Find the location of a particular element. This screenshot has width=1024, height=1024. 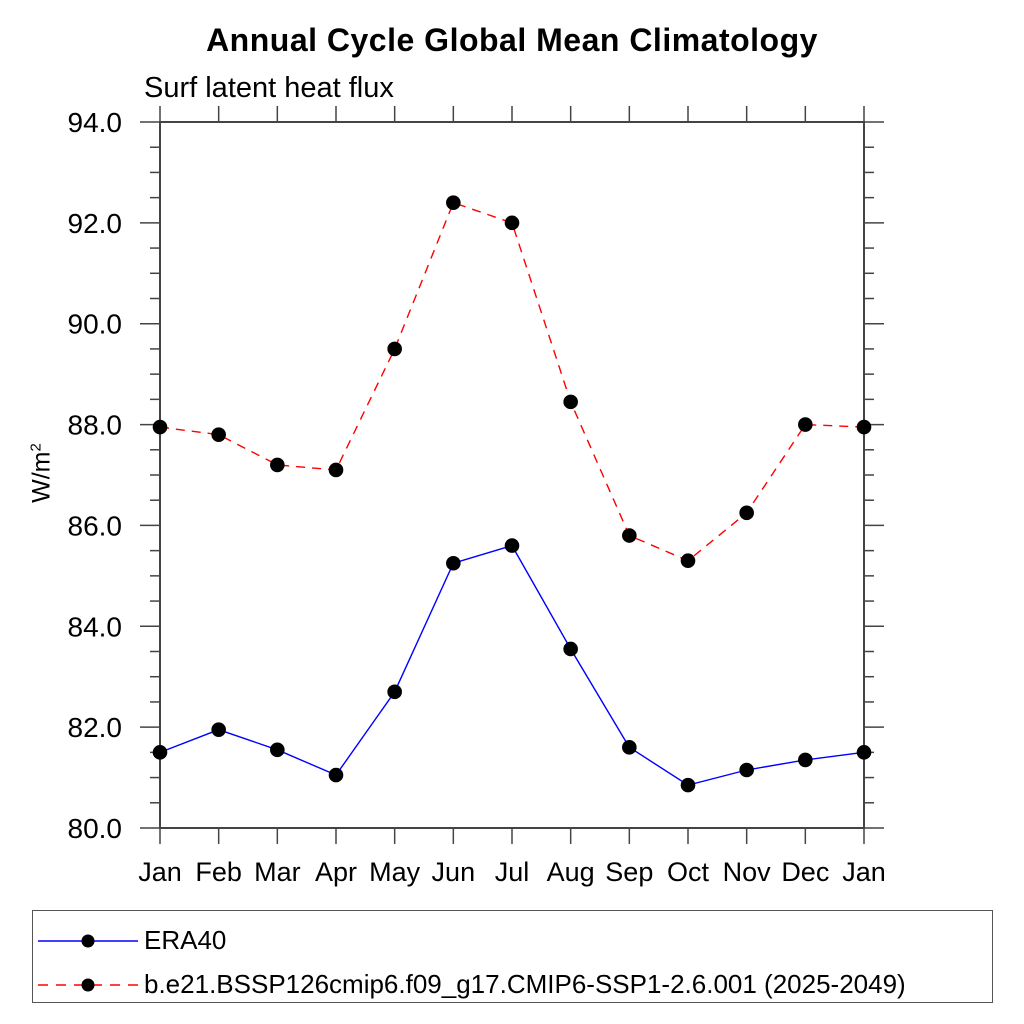

y-tick-label: 88.0 is located at coordinates (95, 425).